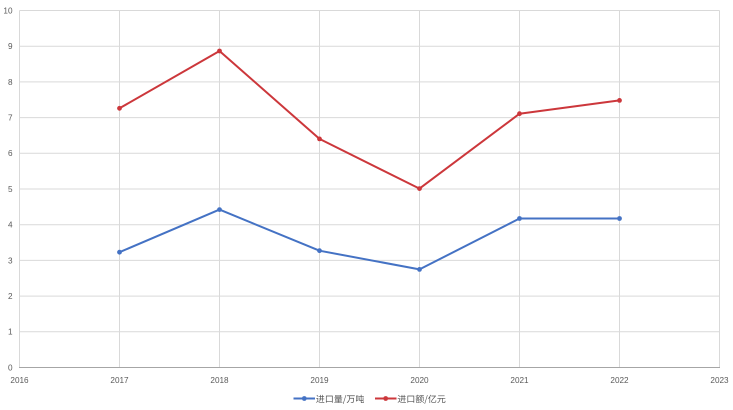 This screenshot has height=410, width=733. I want to click on svg-text: 2021, so click(519, 380).